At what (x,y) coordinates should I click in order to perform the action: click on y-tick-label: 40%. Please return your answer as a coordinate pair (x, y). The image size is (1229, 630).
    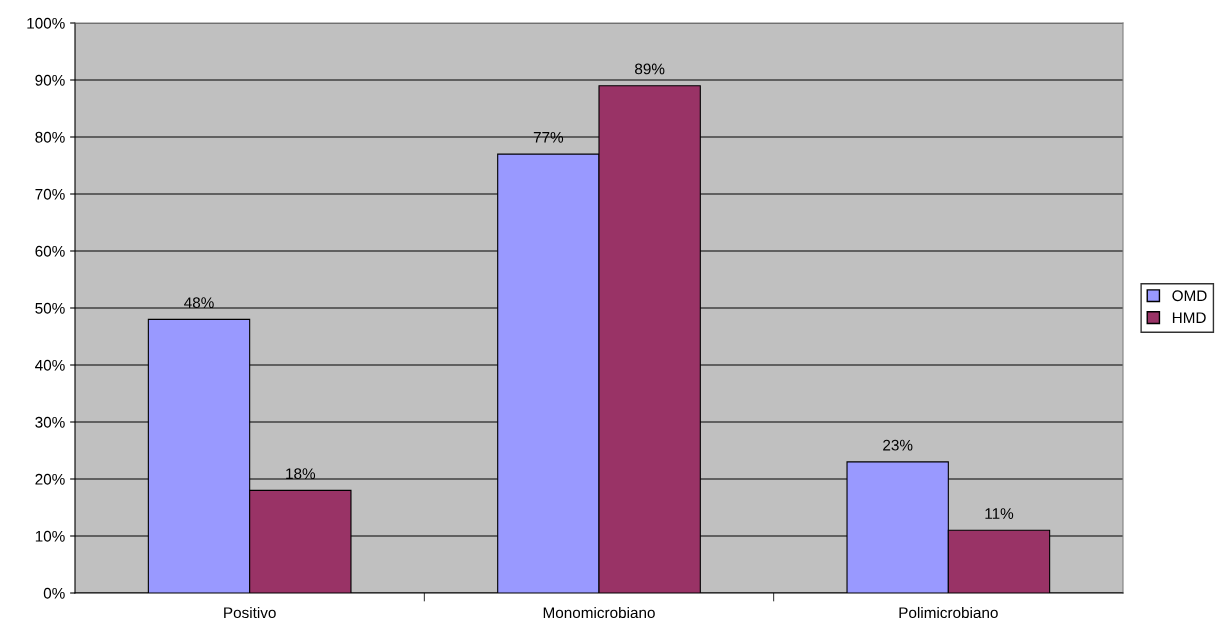
    Looking at the image, I should click on (50, 365).